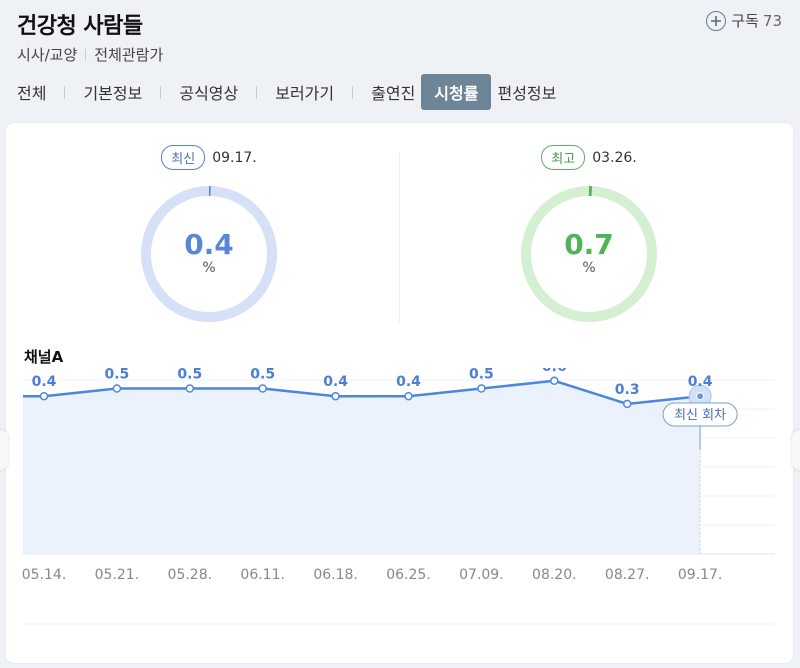 The image size is (800, 668). I want to click on latest-episode-callout, so click(700, 414).